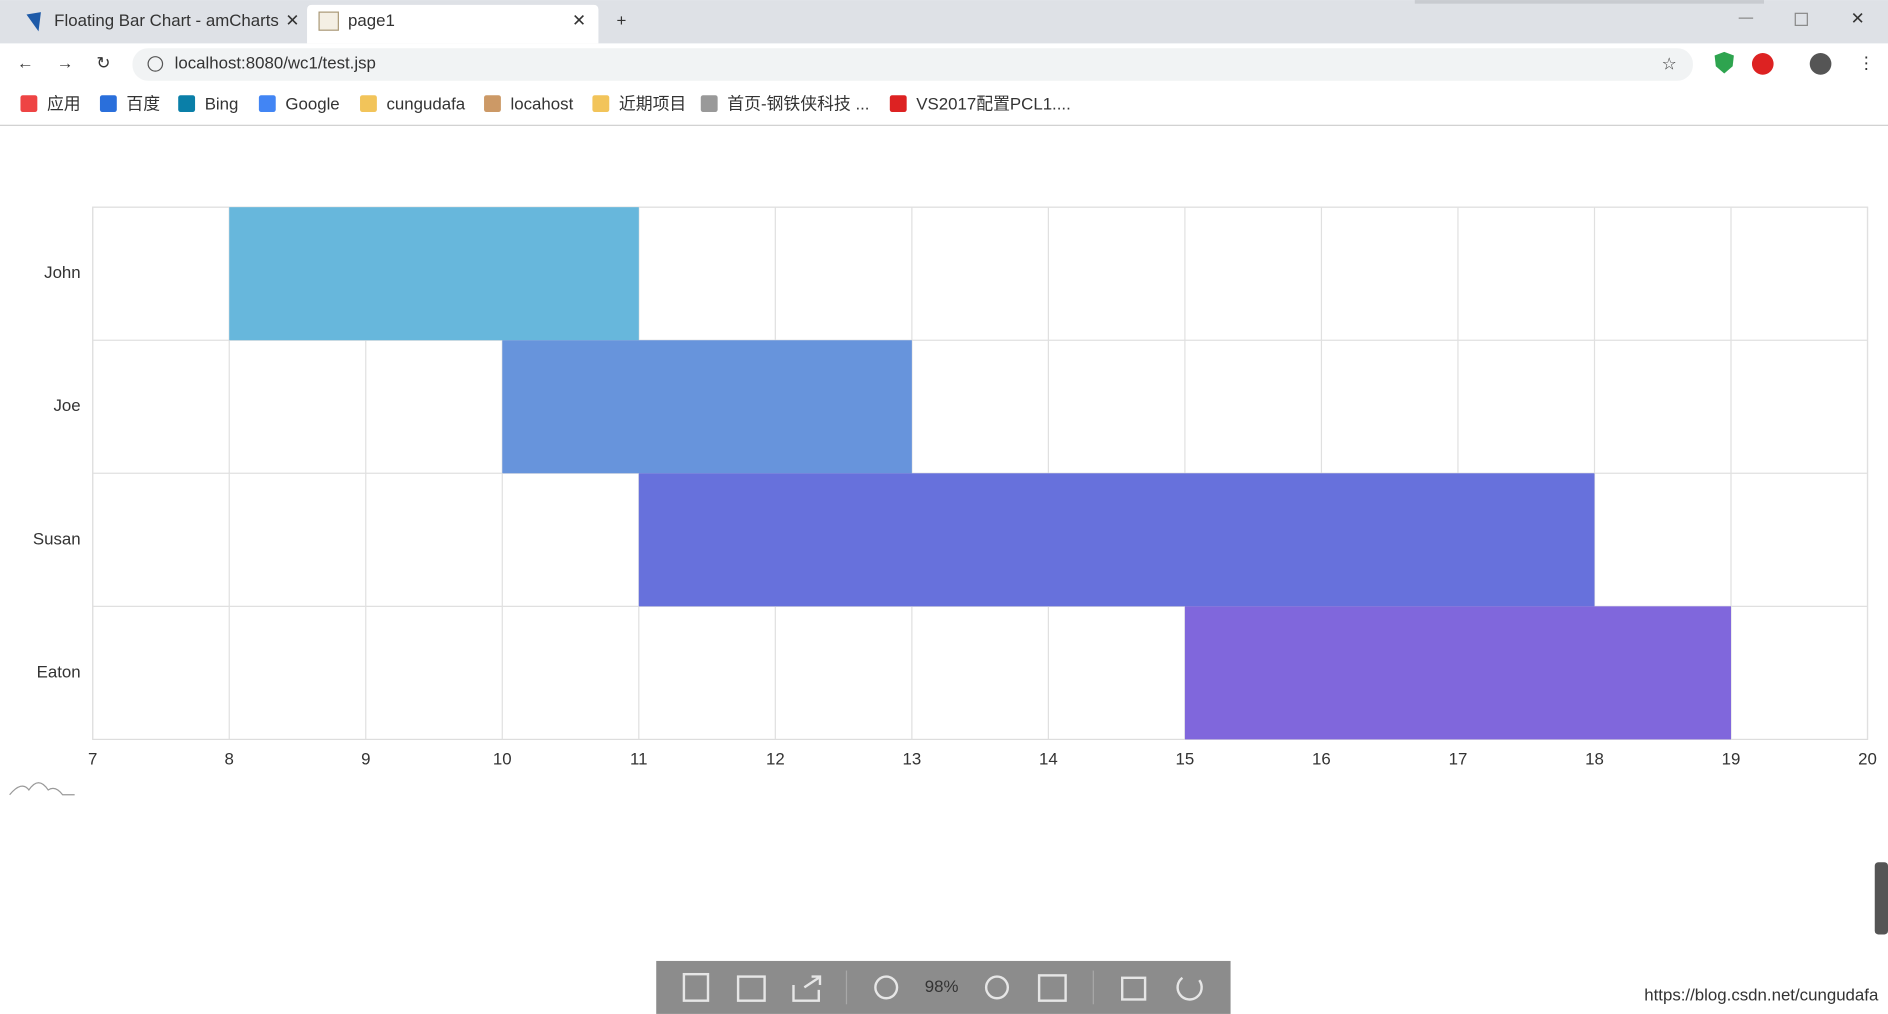 Image resolution: width=1888 pixels, height=1014 pixels. Describe the element at coordinates (1867, 758) in the screenshot. I see `x-tick-label: 20` at that location.